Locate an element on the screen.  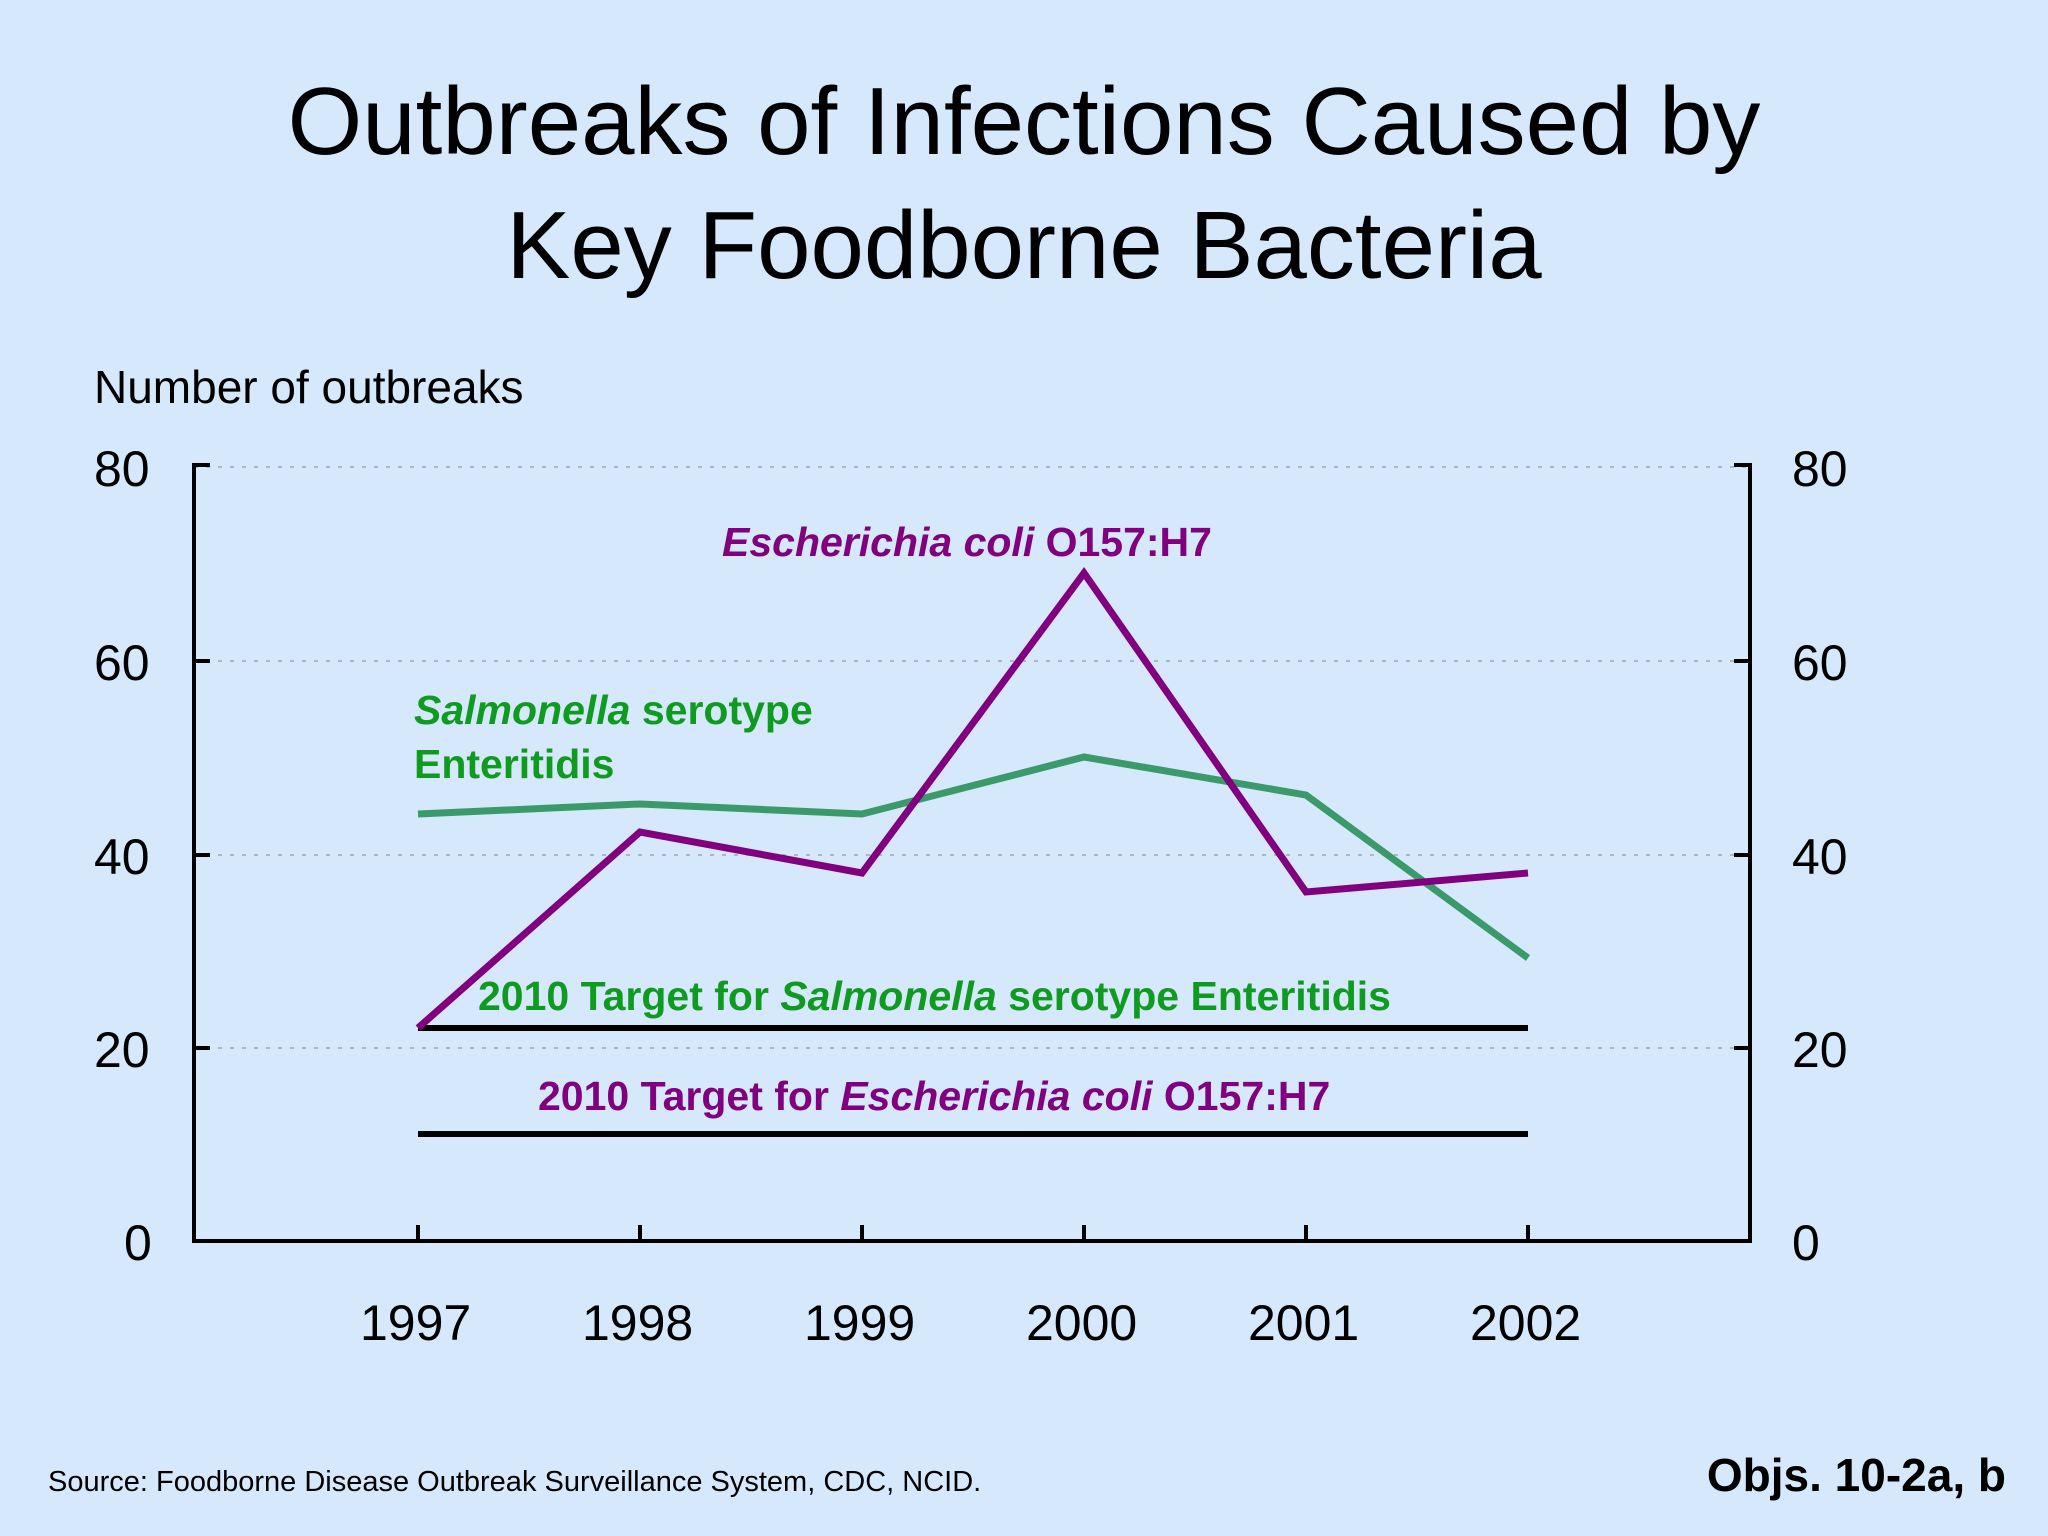
y-tick-left: 80 is located at coordinates (122, 469).